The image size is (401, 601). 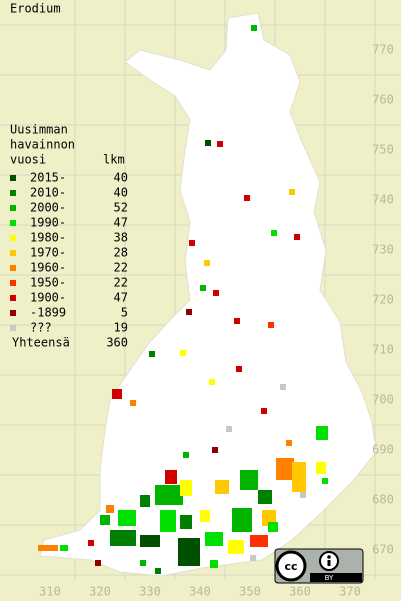 What do you see at coordinates (35, 9) in the screenshot?
I see `map-title: Erodium` at bounding box center [35, 9].